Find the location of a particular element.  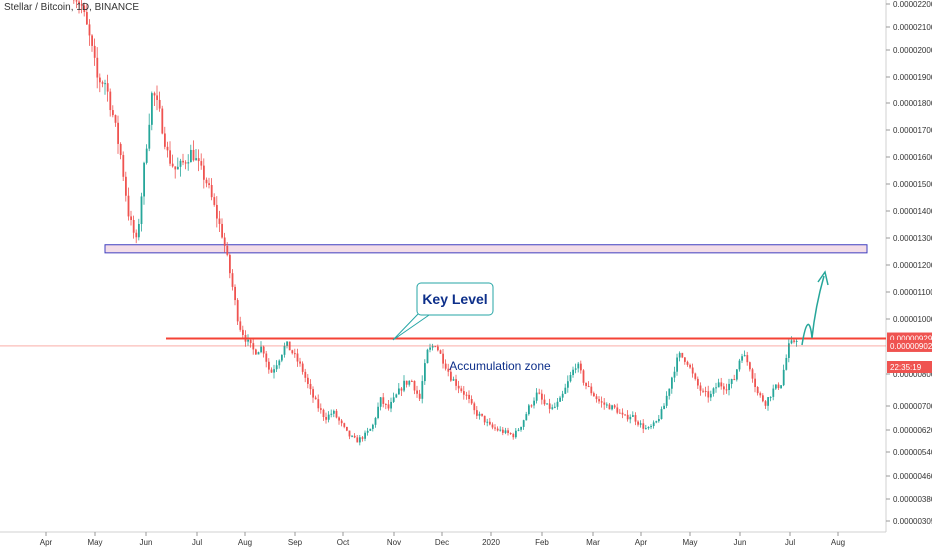

y-tick-label: 0.00000800 is located at coordinates (912, 374).